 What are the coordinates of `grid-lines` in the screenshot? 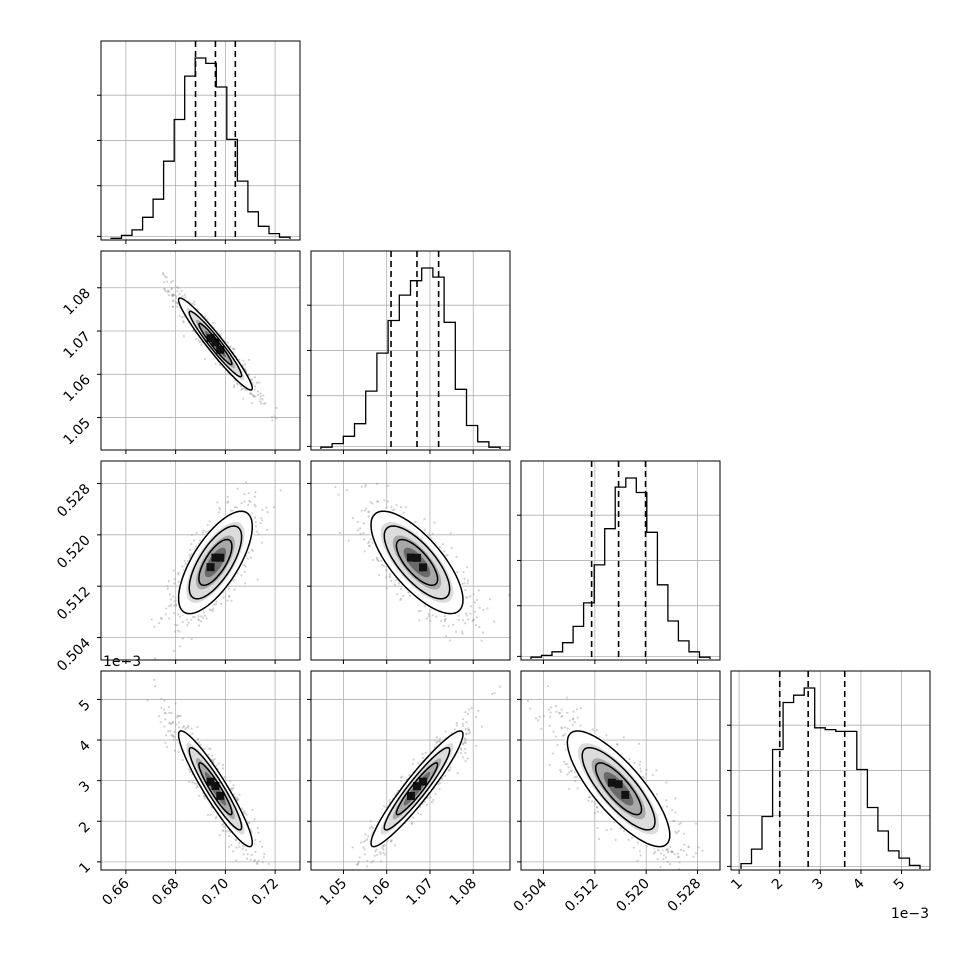 It's located at (200, 770).